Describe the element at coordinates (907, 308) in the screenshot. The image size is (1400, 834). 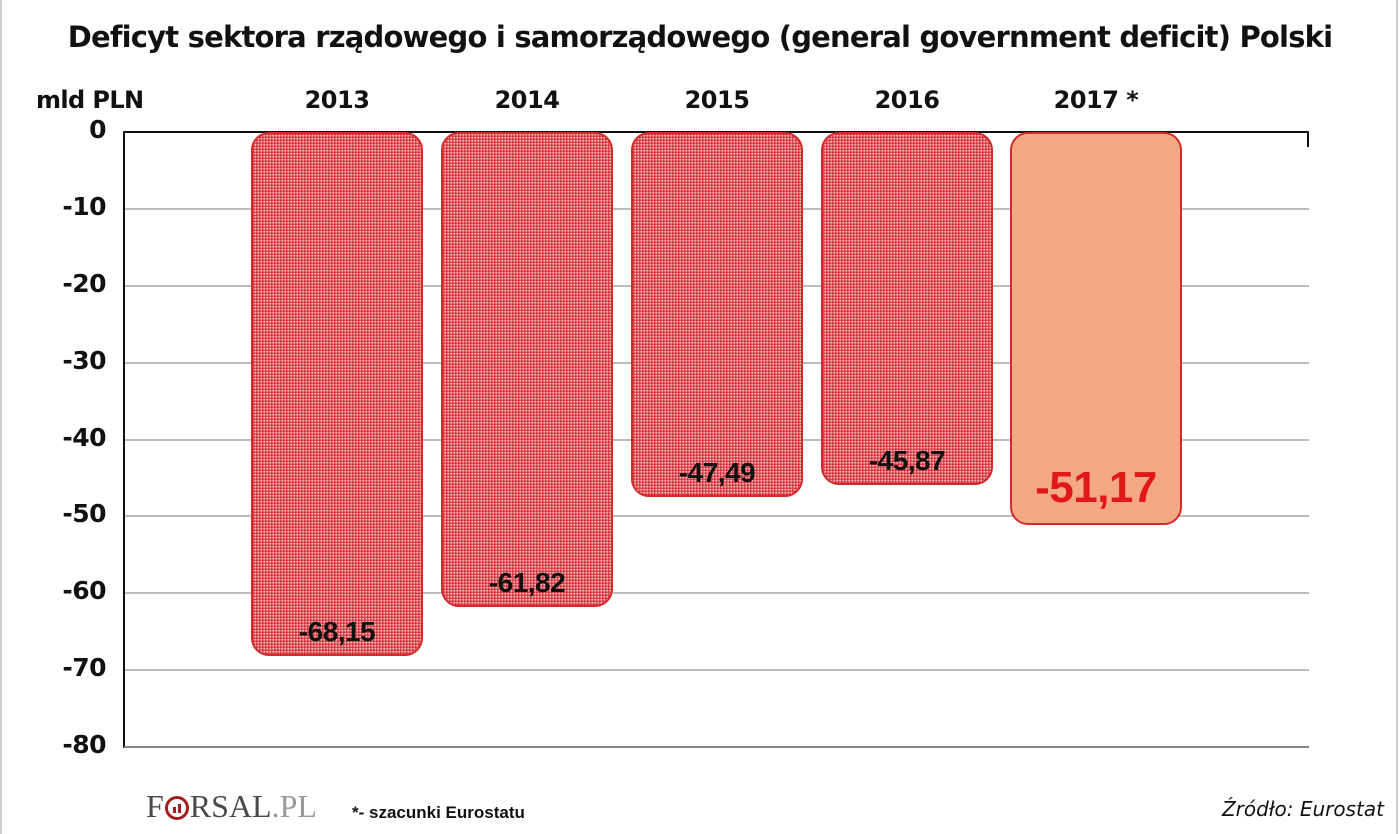
I see `bar: -45,87` at that location.